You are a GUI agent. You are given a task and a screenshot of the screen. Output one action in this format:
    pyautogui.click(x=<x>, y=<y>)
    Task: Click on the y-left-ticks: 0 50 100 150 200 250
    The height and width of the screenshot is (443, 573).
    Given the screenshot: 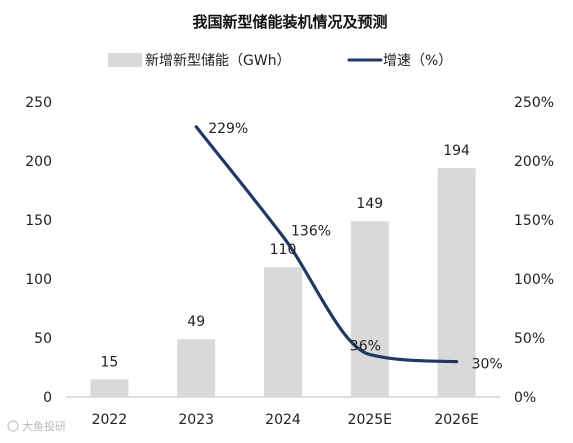 What is the action you would take?
    pyautogui.click(x=38, y=250)
    